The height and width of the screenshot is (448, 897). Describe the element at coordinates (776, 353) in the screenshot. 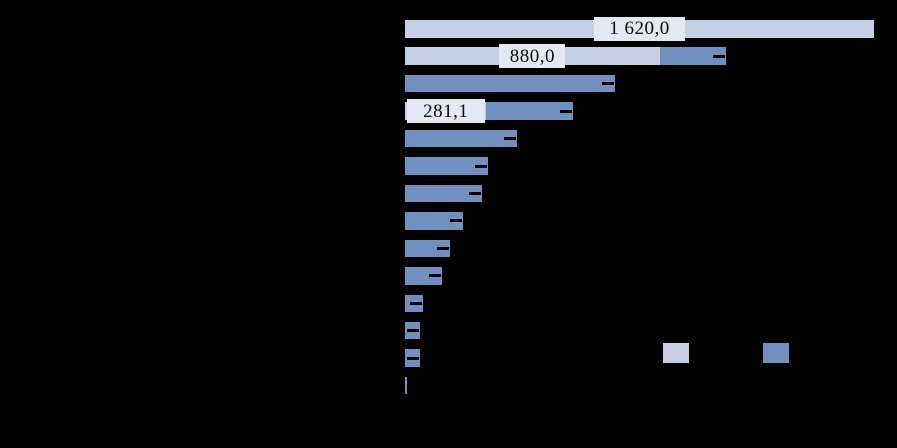

I see `legend-swatch-dark-blue-series` at that location.